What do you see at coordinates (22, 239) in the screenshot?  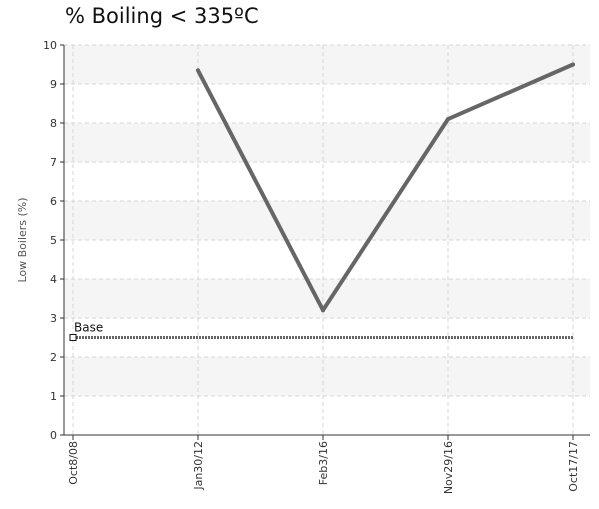 I see `y-axis-label: Low Boilers (%)` at bounding box center [22, 239].